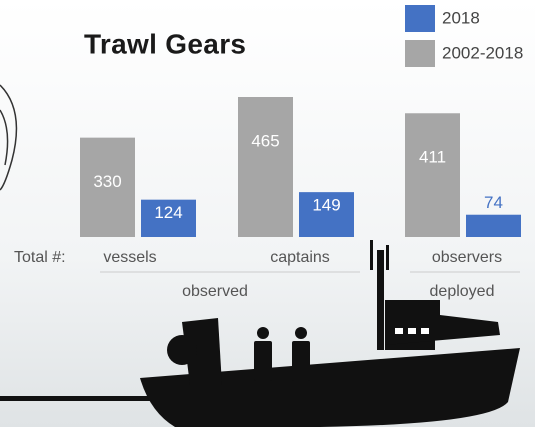  Describe the element at coordinates (182, 350) in the screenshot. I see `winch` at that location.